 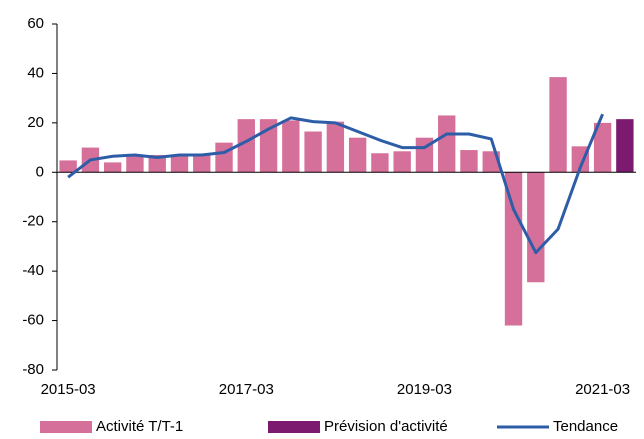 I want to click on y-tick-label: -60, so click(x=33, y=320).